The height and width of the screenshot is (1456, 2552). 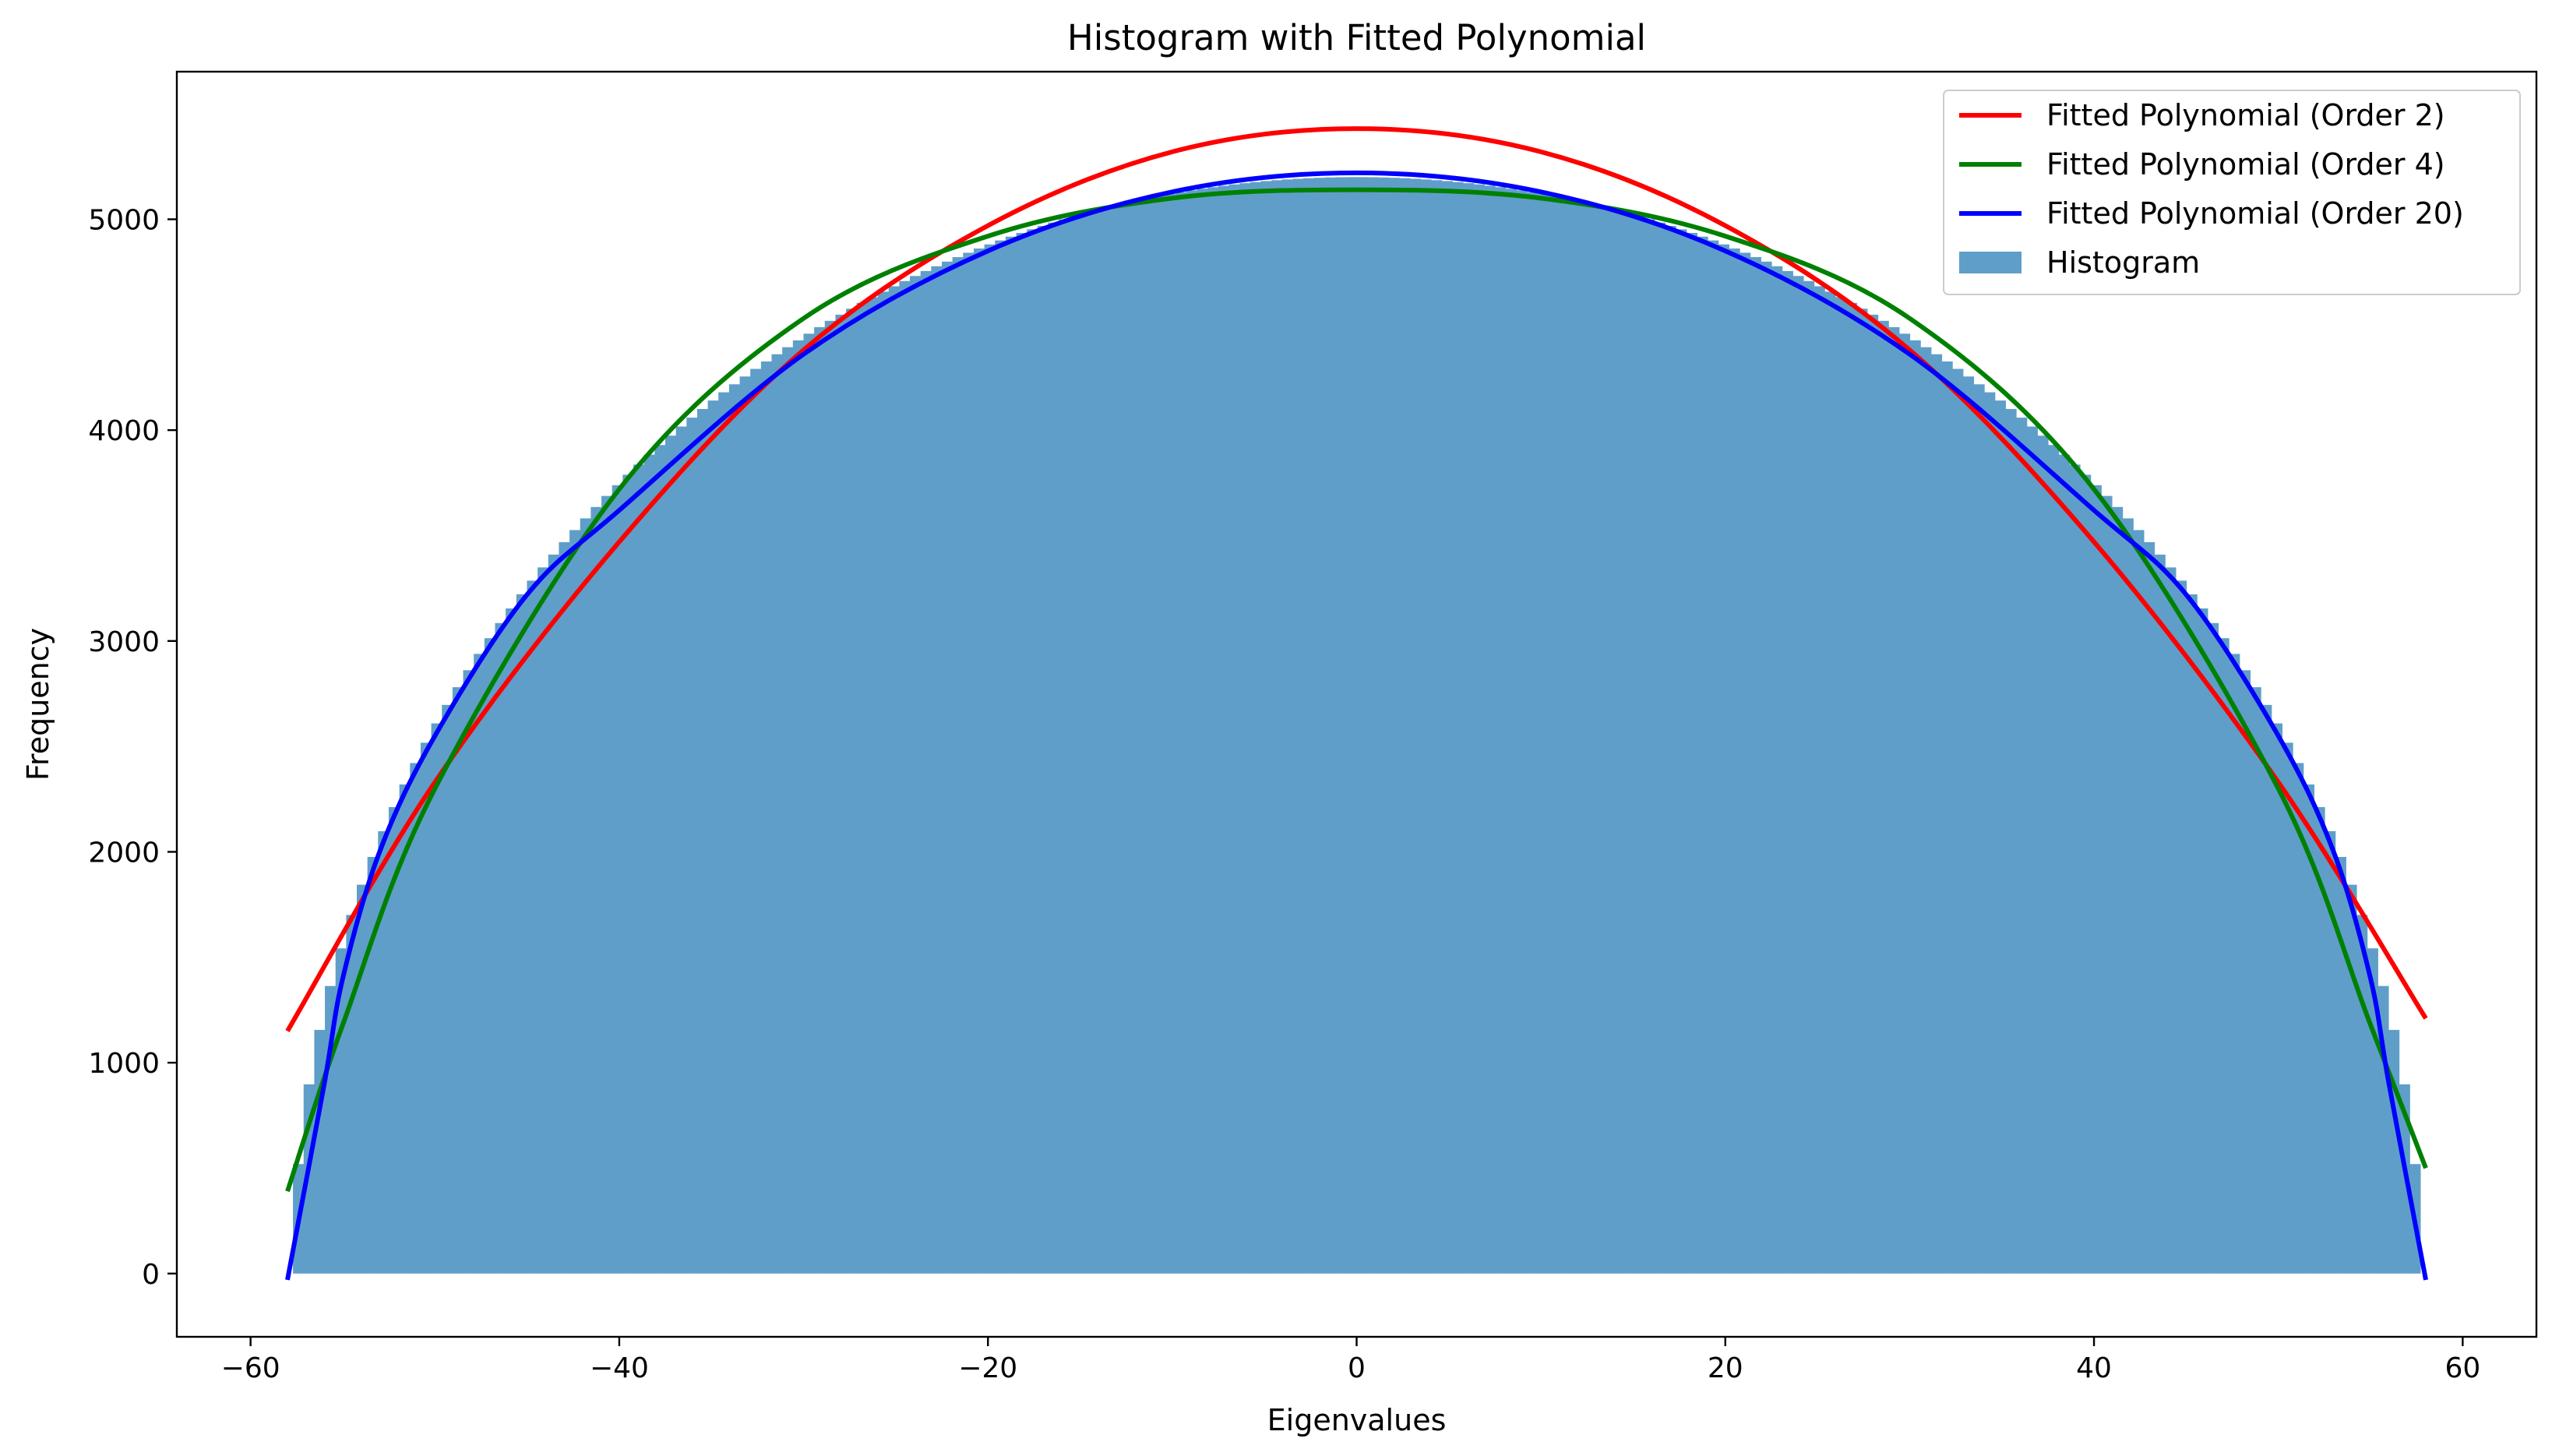 I want to click on x-tick-label: −20, so click(x=988, y=1368).